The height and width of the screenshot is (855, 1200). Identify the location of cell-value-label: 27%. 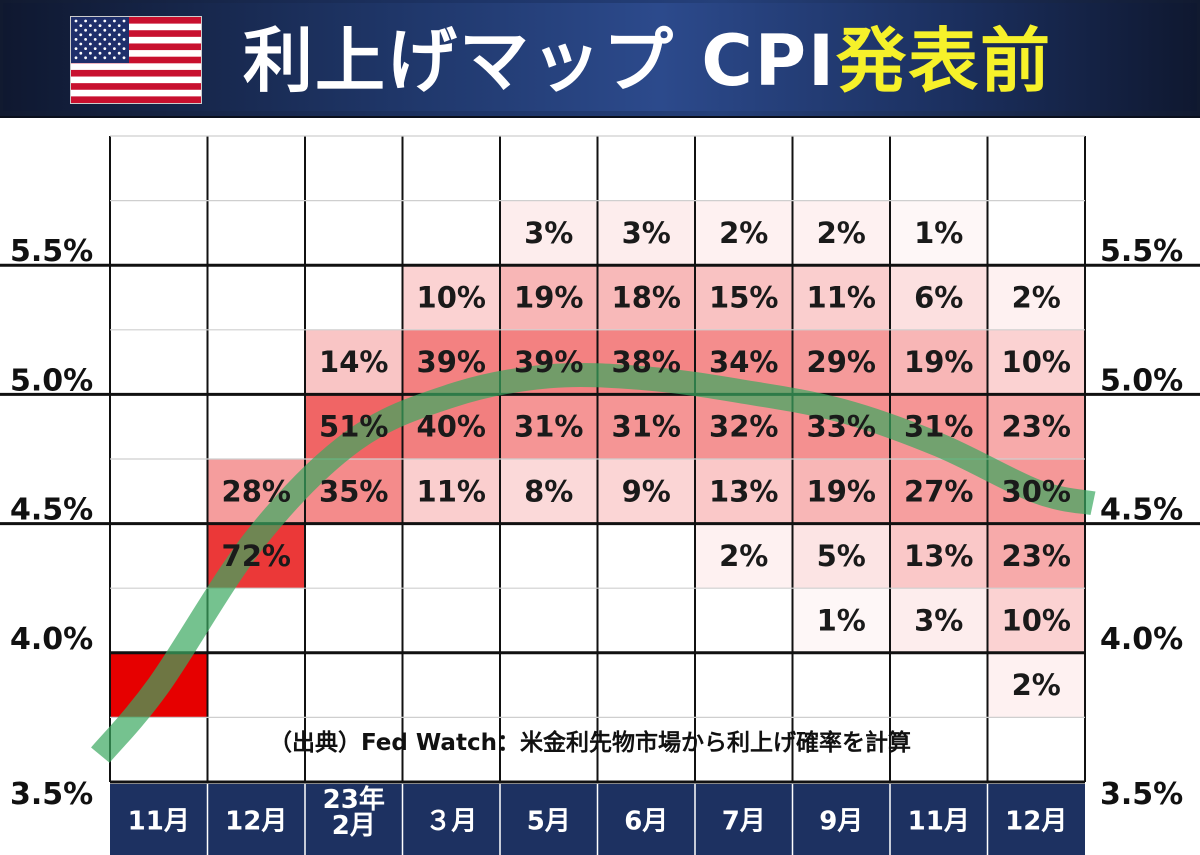
(938, 491).